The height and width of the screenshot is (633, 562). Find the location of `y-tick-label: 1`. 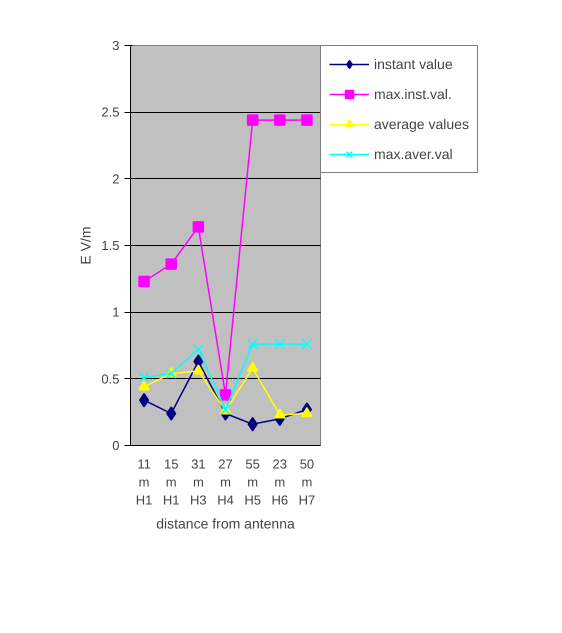

y-tick-label: 1 is located at coordinates (116, 312).